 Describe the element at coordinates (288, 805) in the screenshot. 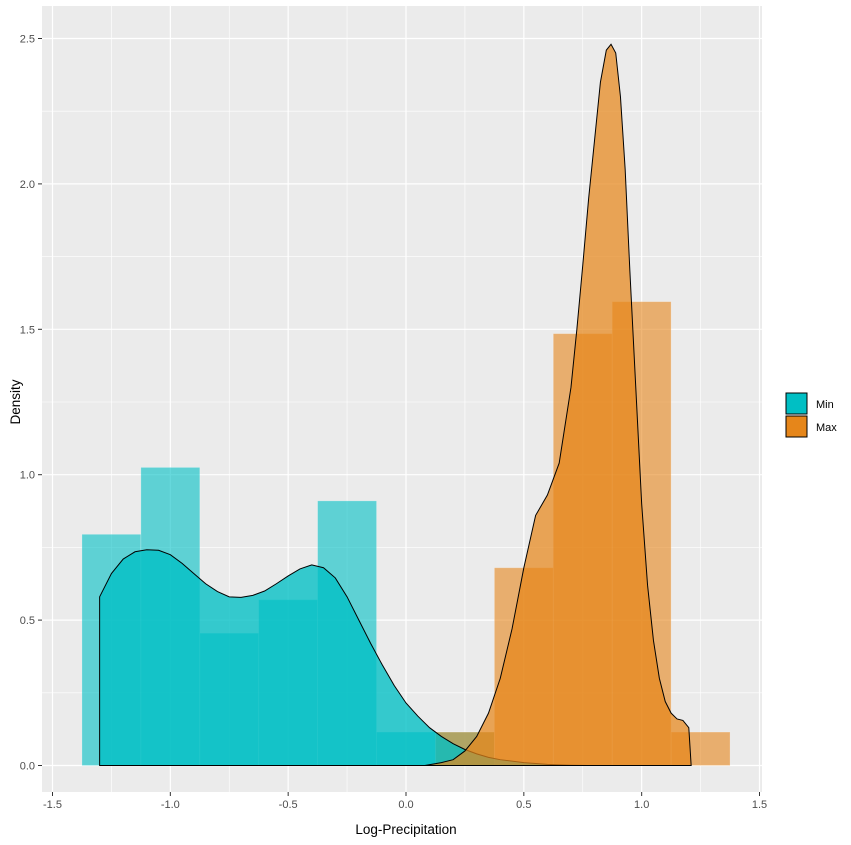

I see `x-tick-label: -0.5` at that location.